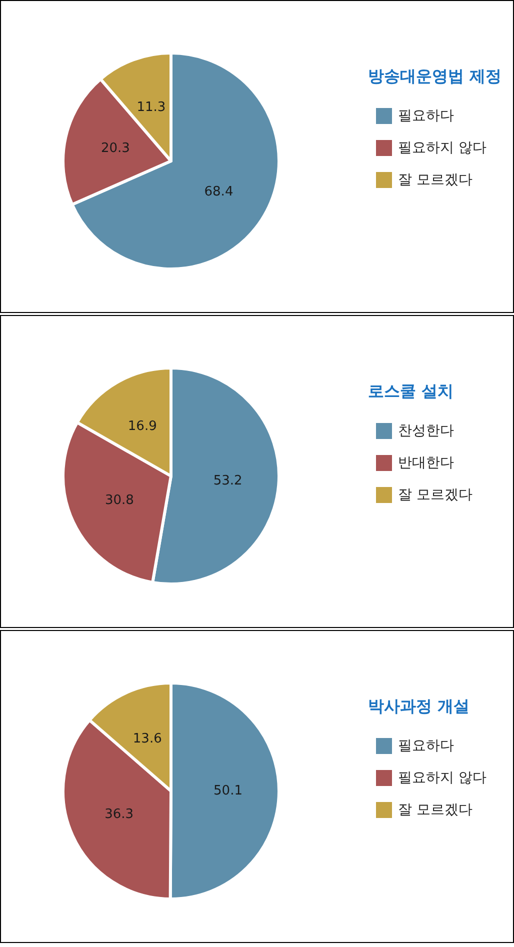  What do you see at coordinates (435, 76) in the screenshot?
I see `text: 방송대운영법 제정` at bounding box center [435, 76].